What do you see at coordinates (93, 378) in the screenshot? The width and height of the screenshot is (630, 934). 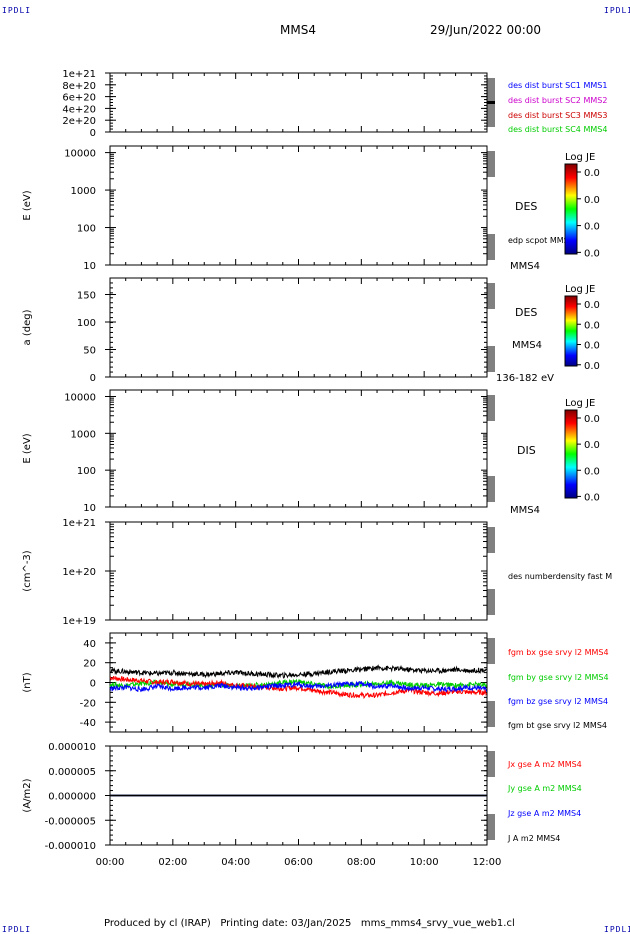 I see `y-tick-label-pitch: 0` at bounding box center [93, 378].